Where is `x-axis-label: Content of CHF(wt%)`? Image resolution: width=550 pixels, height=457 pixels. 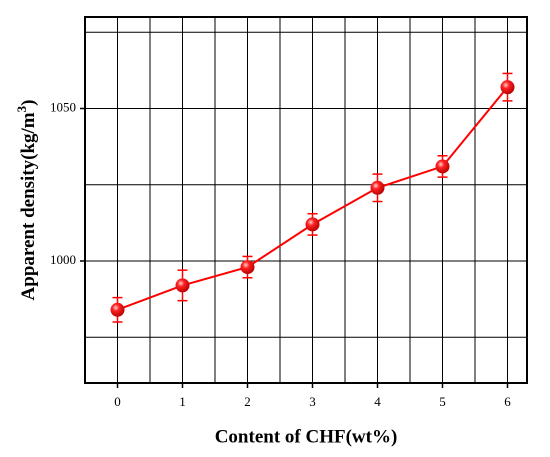 x-axis-label: Content of CHF(wt%) is located at coordinates (306, 436).